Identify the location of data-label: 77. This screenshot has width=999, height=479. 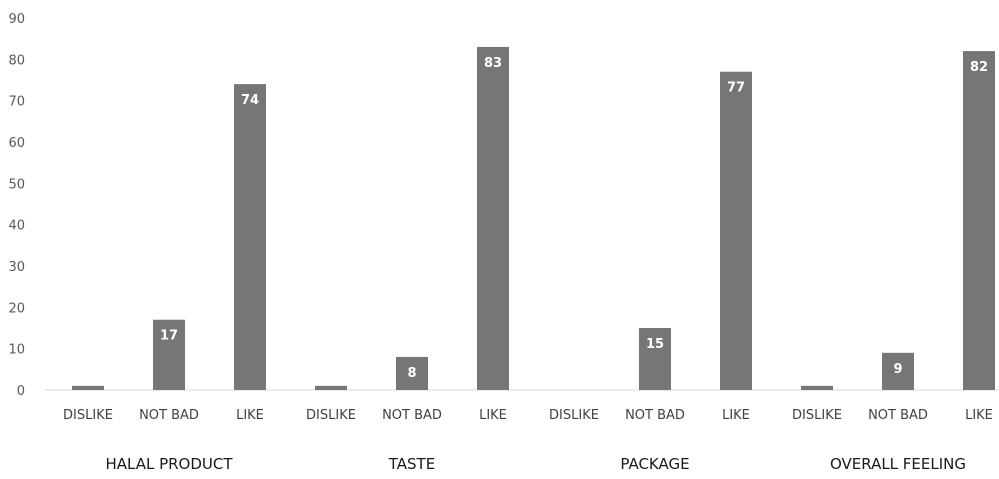
(736, 88).